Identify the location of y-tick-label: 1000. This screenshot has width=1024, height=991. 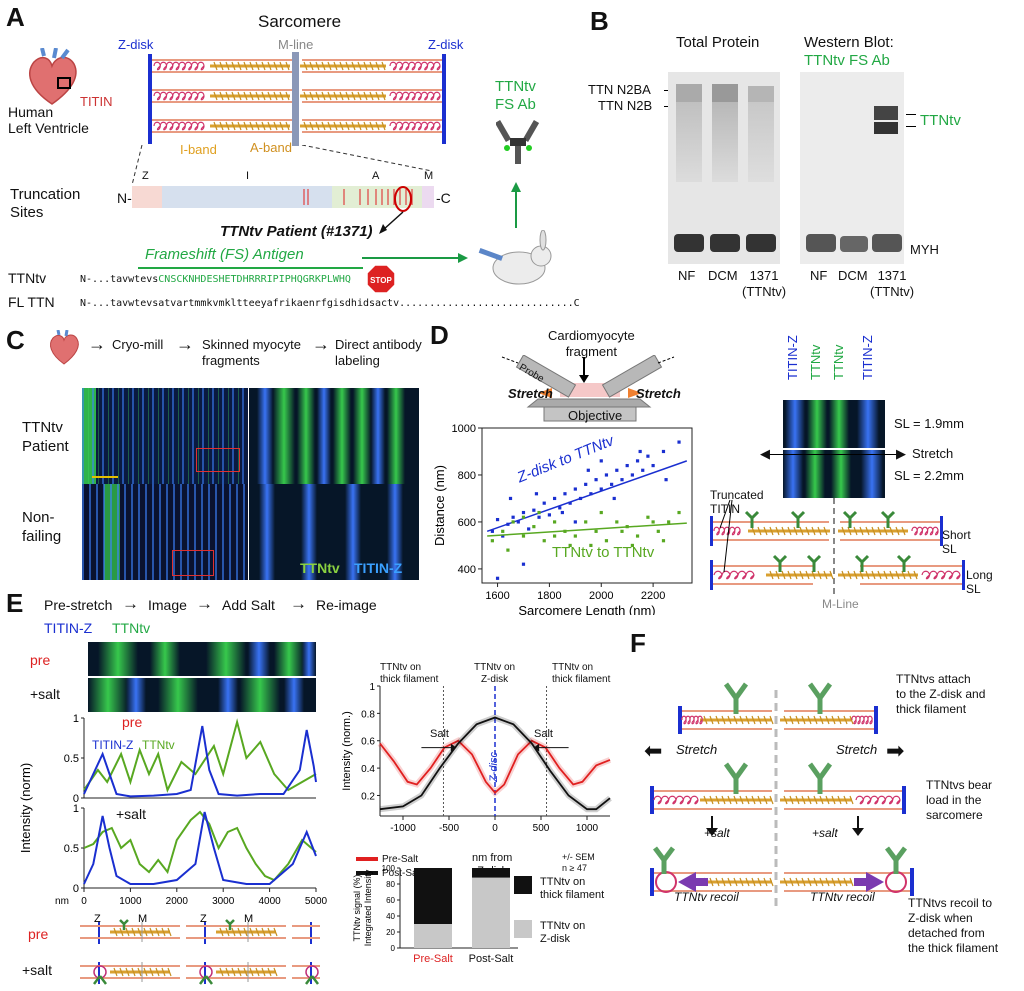
(464, 429).